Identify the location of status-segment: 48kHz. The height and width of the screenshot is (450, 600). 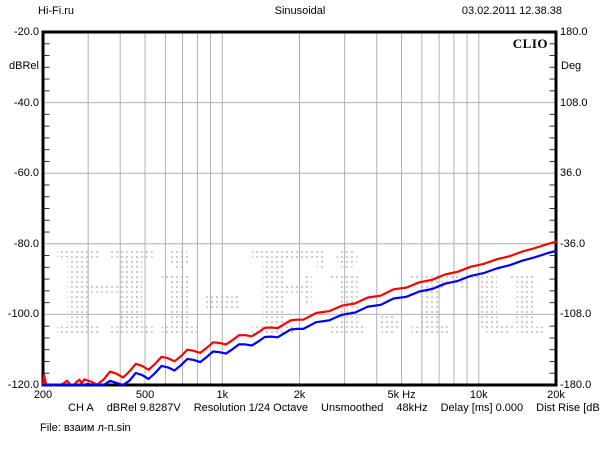
(412, 408).